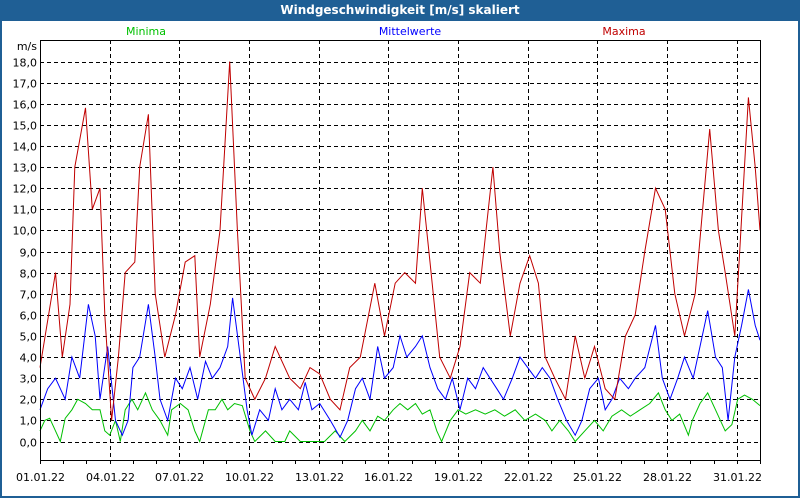 The height and width of the screenshot is (500, 800). Describe the element at coordinates (597, 477) in the screenshot. I see `x-tick-label: 25.01.22` at that location.